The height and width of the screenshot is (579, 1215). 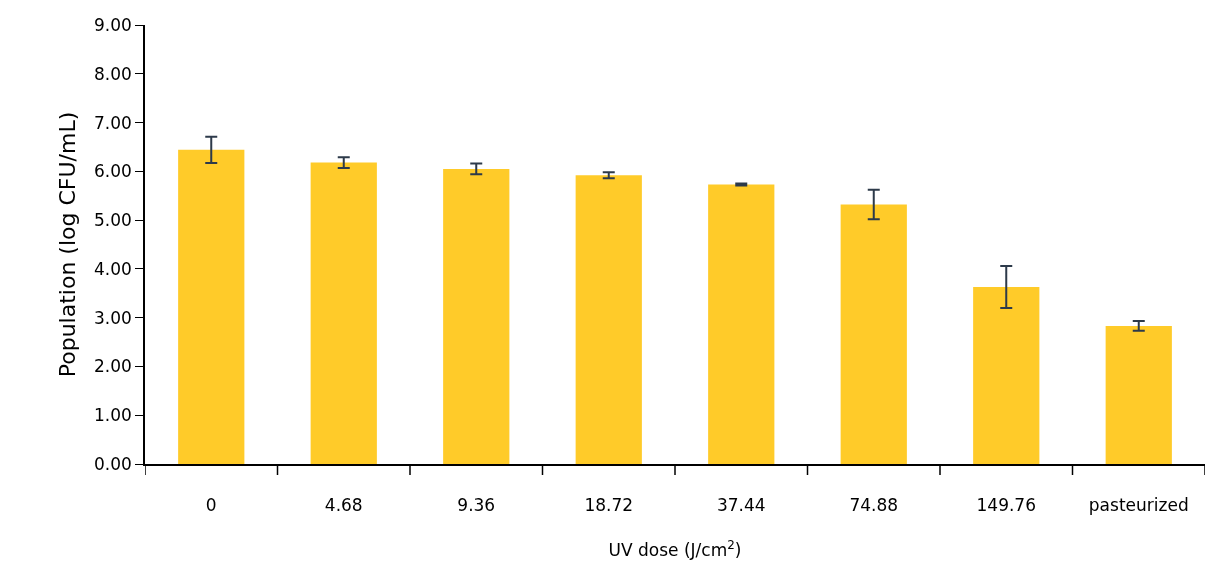 I want to click on x-tick-label: 4.68, so click(x=343, y=505).